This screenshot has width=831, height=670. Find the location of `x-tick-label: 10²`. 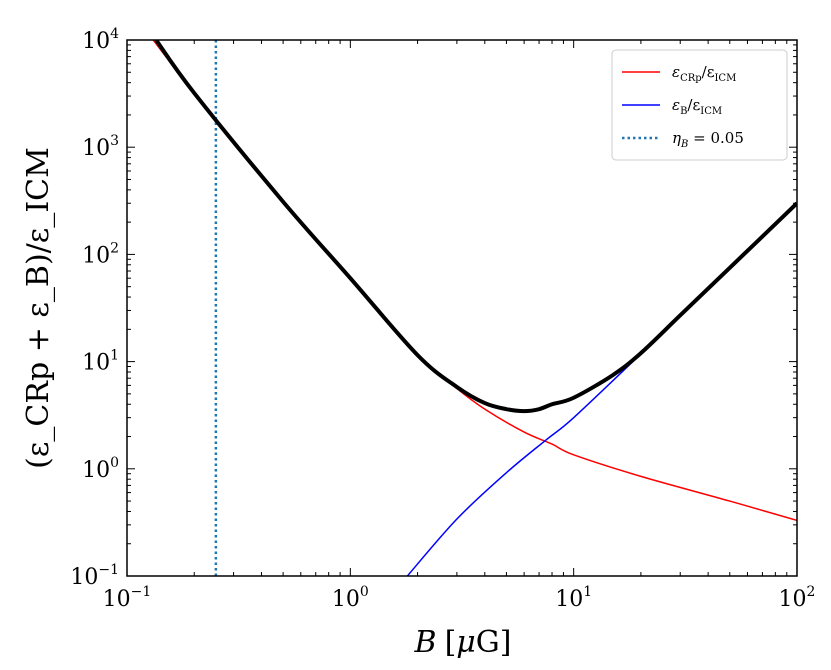

x-tick-label: 10² is located at coordinates (797, 598).